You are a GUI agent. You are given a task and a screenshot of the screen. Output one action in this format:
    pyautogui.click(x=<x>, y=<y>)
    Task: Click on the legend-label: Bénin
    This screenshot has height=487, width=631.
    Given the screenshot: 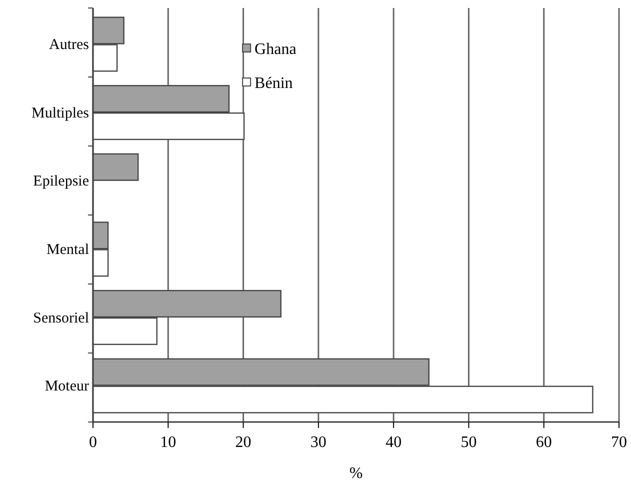 What is the action you would take?
    pyautogui.click(x=273, y=83)
    